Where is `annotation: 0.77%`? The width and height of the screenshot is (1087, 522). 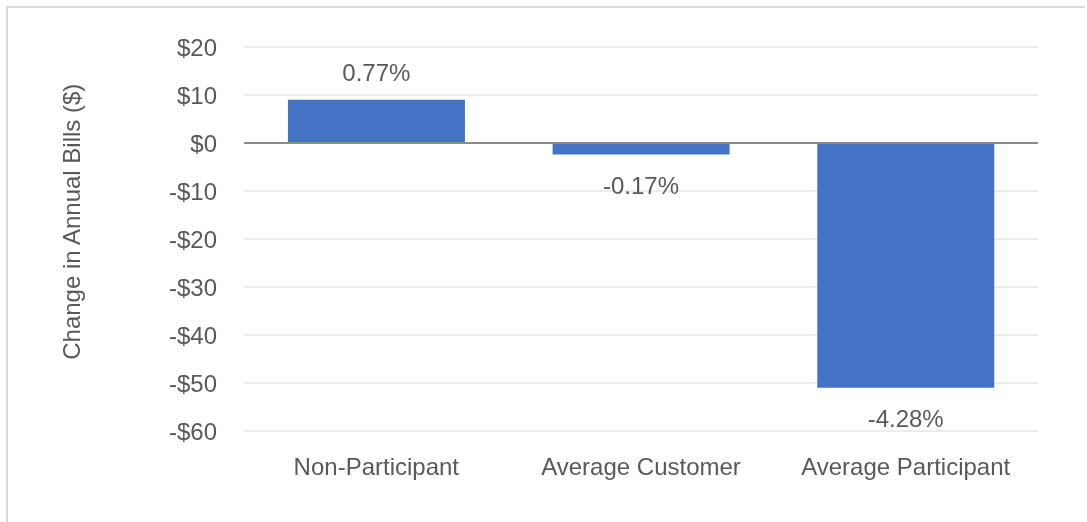
annotation: 0.77% is located at coordinates (376, 72).